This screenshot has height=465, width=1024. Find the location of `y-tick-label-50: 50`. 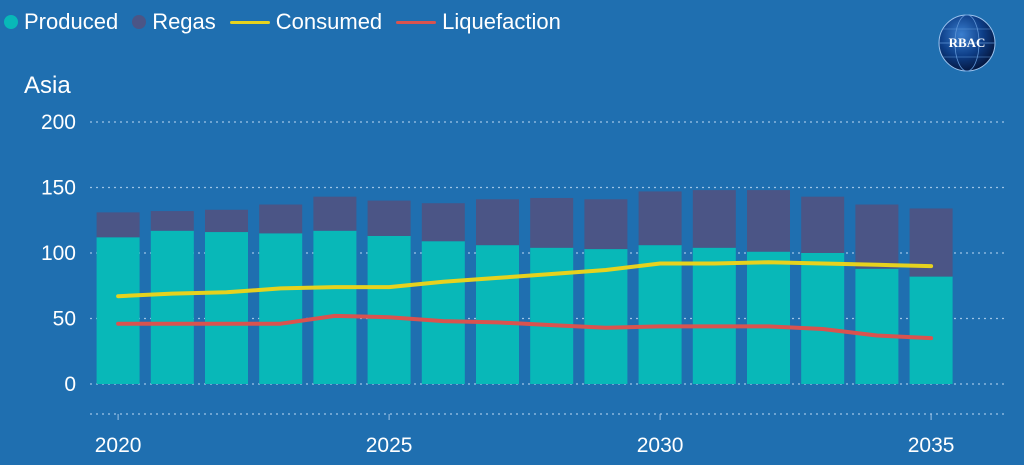

y-tick-label-50: 50 is located at coordinates (64, 319).